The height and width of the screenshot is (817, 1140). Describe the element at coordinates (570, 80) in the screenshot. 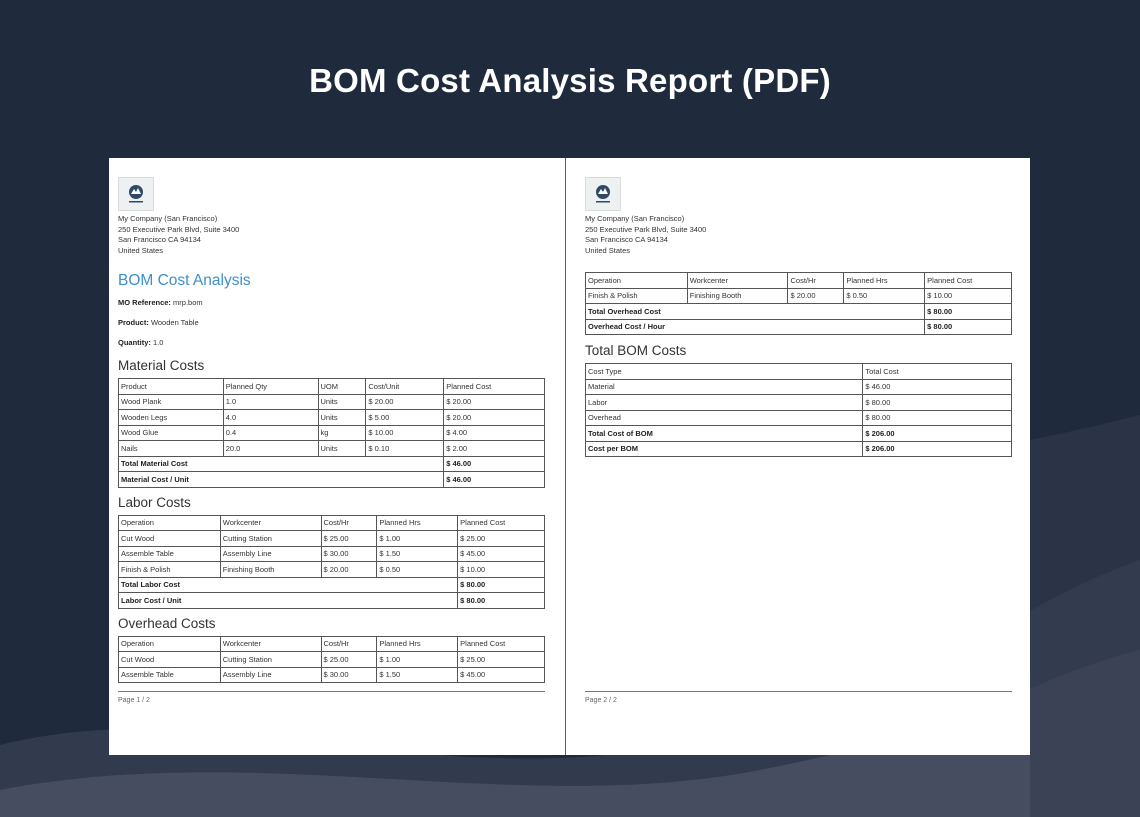

I see `banner-title: BOM Cost Analysis Report (PDF)` at that location.